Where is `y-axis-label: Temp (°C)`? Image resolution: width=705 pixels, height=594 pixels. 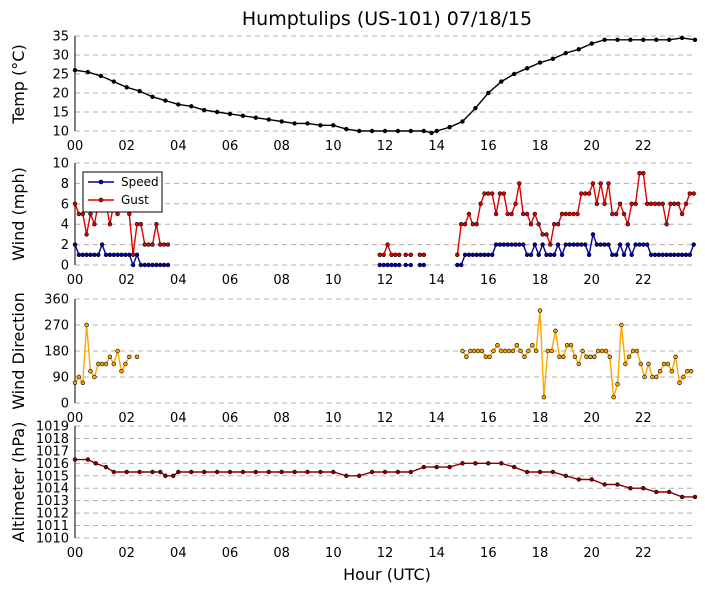 y-axis-label: Temp (°C) is located at coordinates (18, 84).